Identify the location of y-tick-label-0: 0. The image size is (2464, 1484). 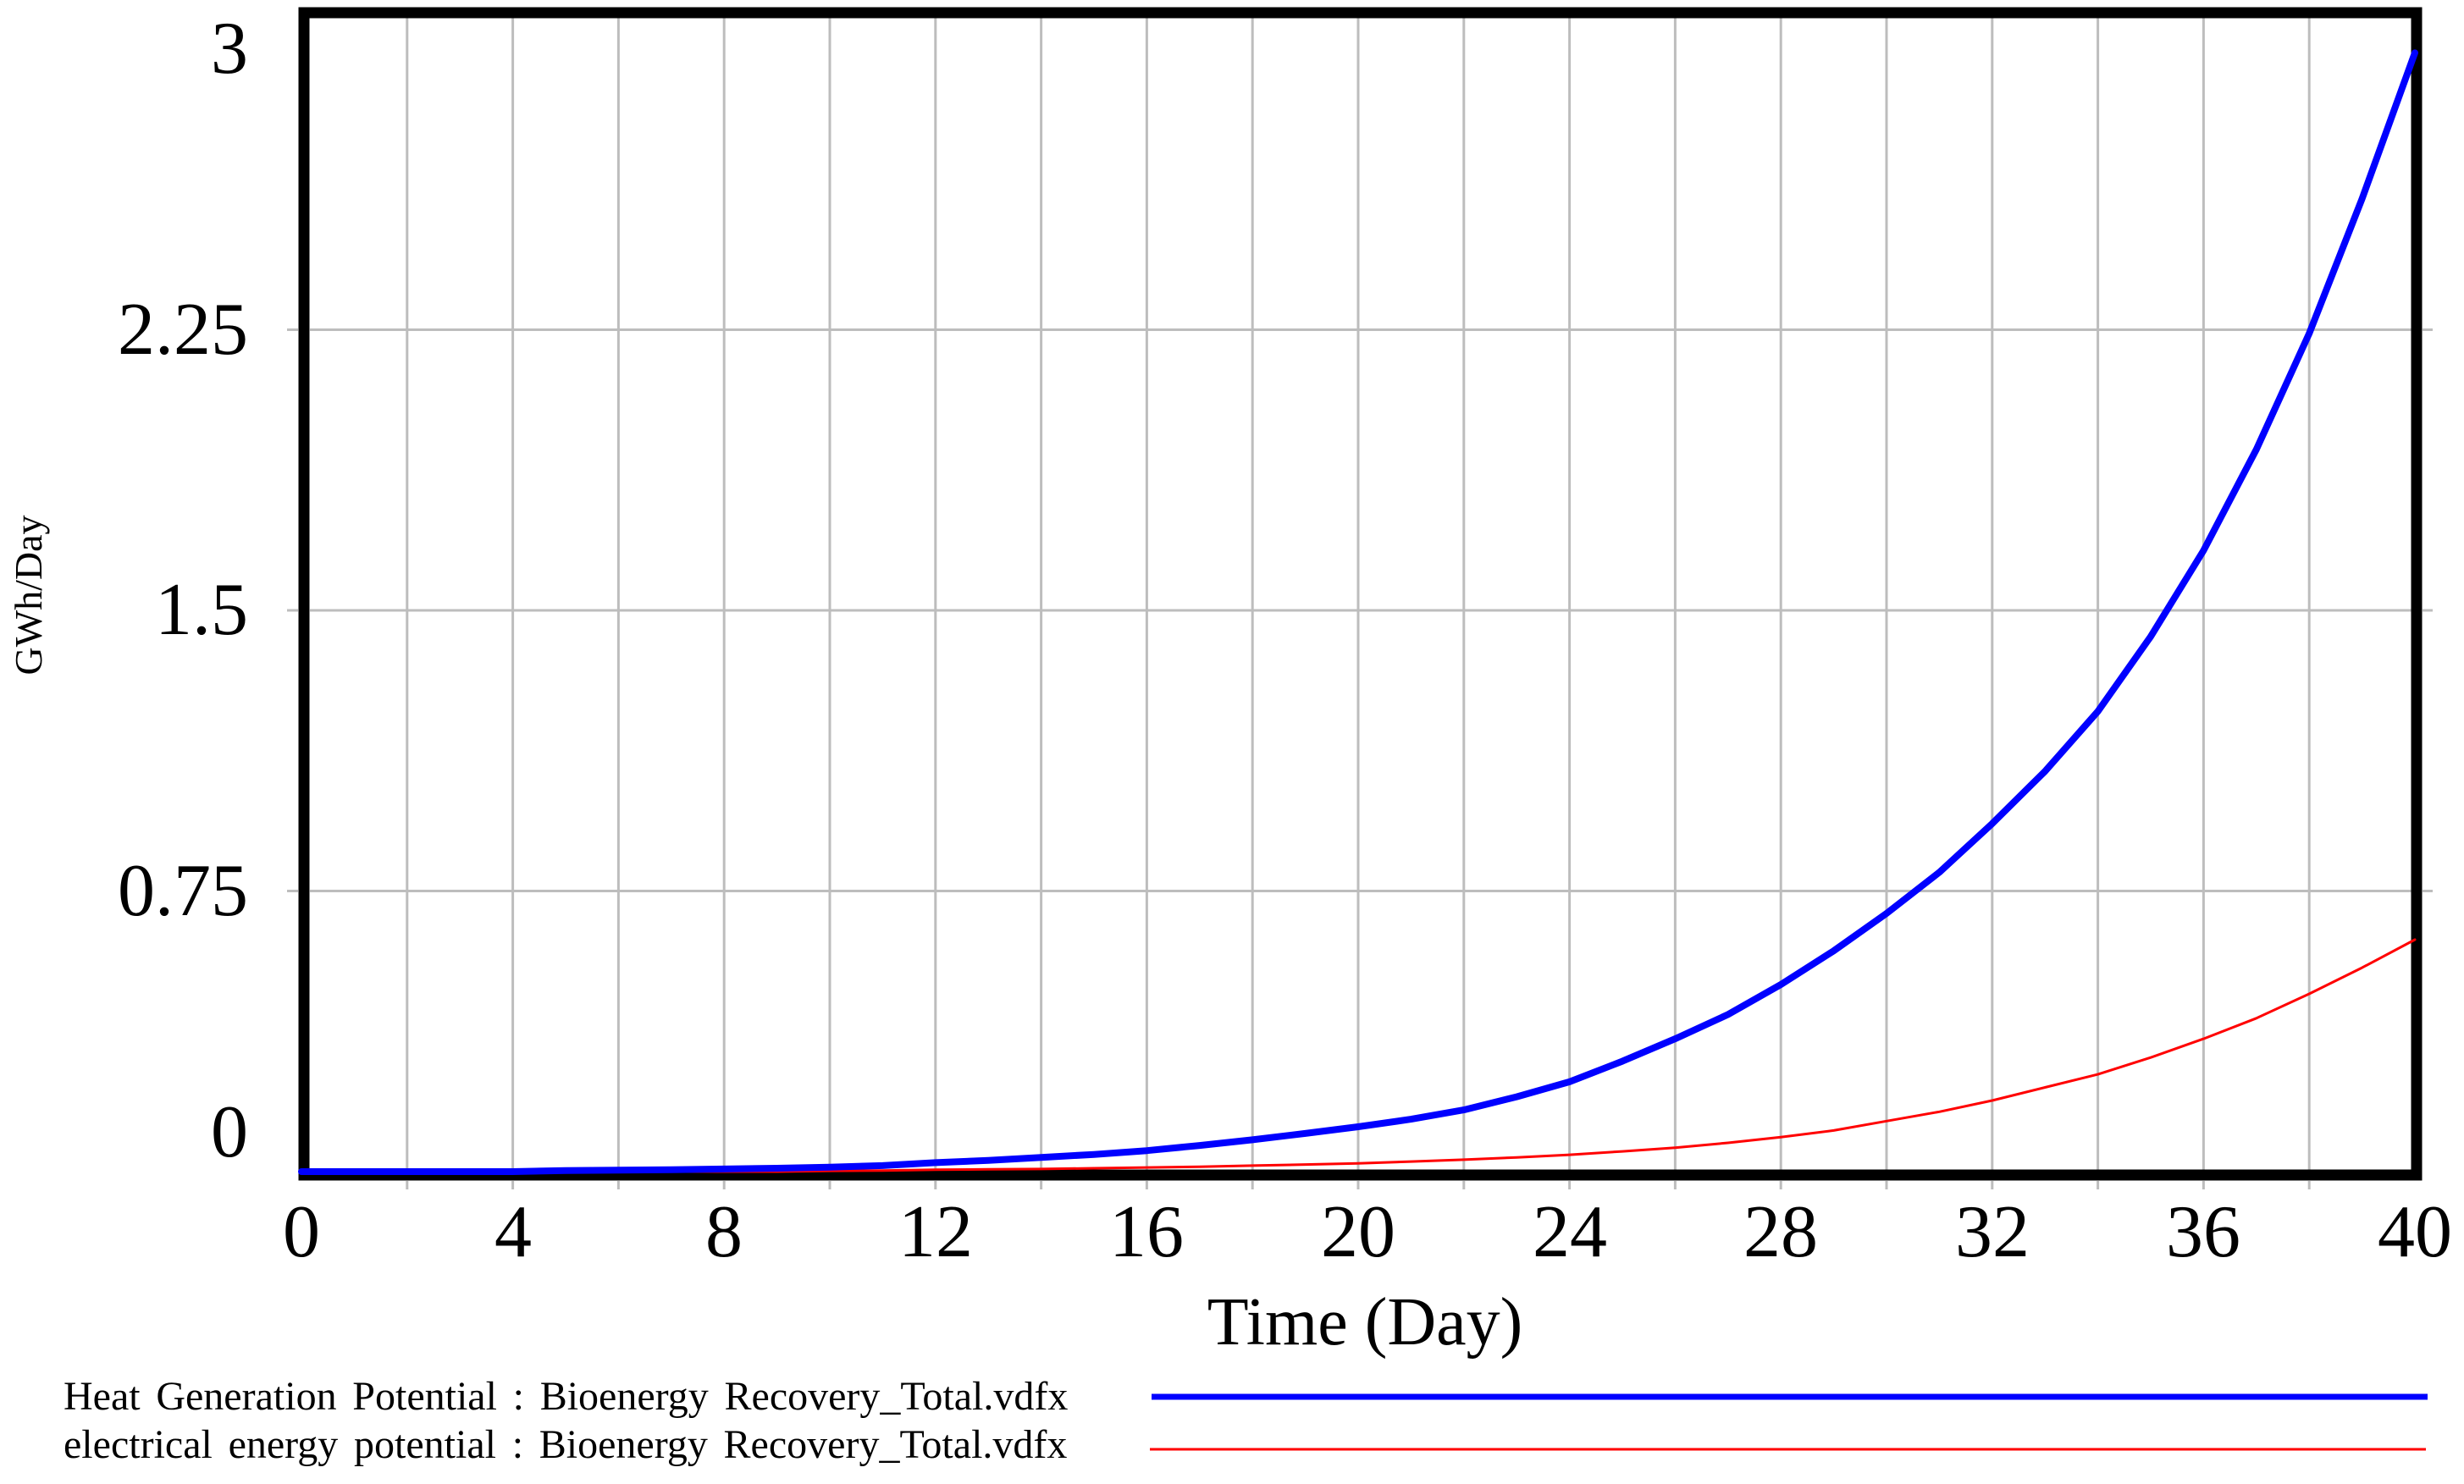
(229, 1132).